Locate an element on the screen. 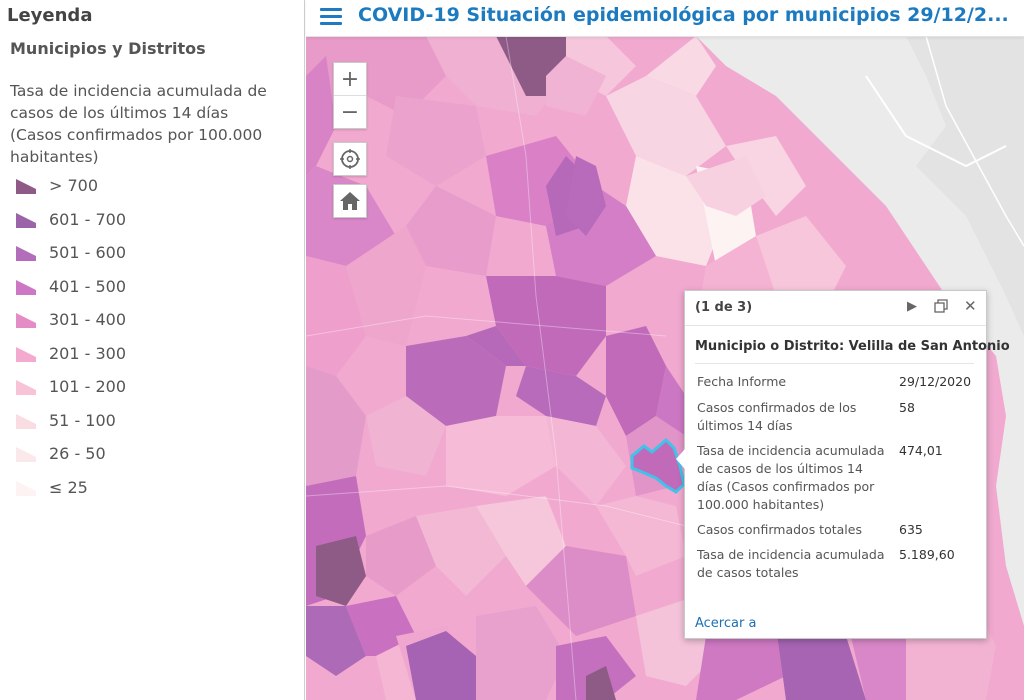  legend-item: 201 - 300 is located at coordinates (114, 354).